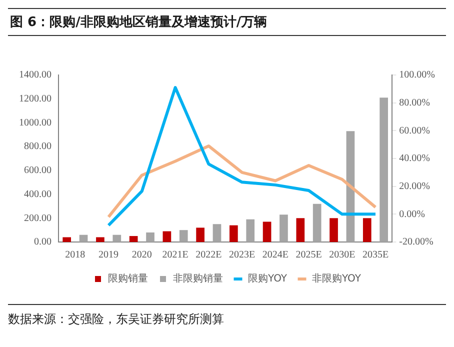 The width and height of the screenshot is (454, 347). What do you see at coordinates (342, 255) in the screenshot?
I see `x-tick-label: 2030E` at bounding box center [342, 255].